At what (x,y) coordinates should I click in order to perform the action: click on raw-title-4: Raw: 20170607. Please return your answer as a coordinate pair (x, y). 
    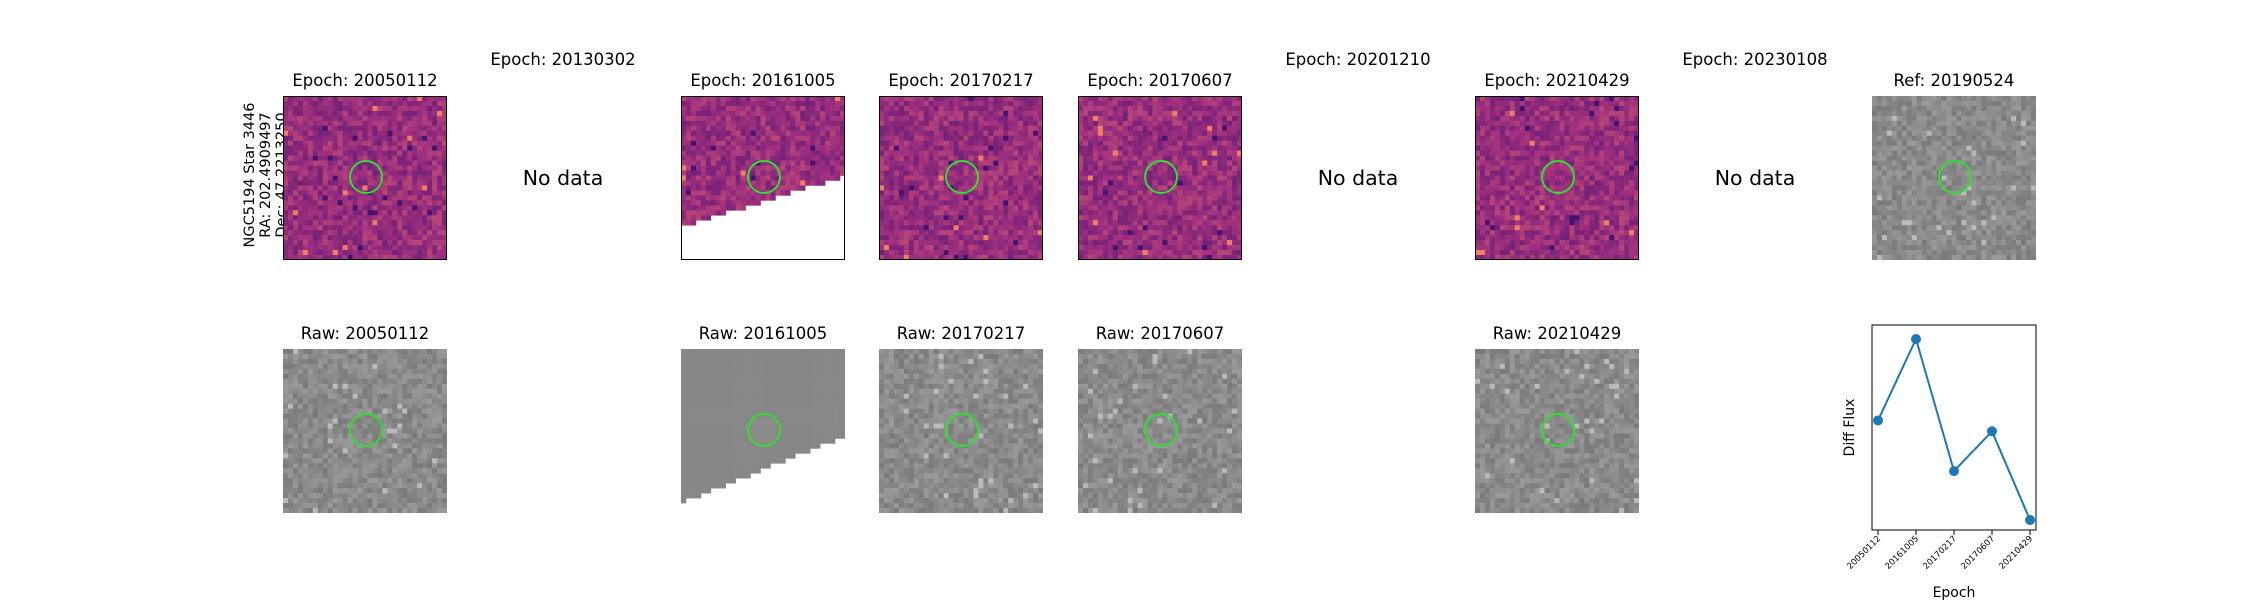
    Looking at the image, I should click on (1160, 334).